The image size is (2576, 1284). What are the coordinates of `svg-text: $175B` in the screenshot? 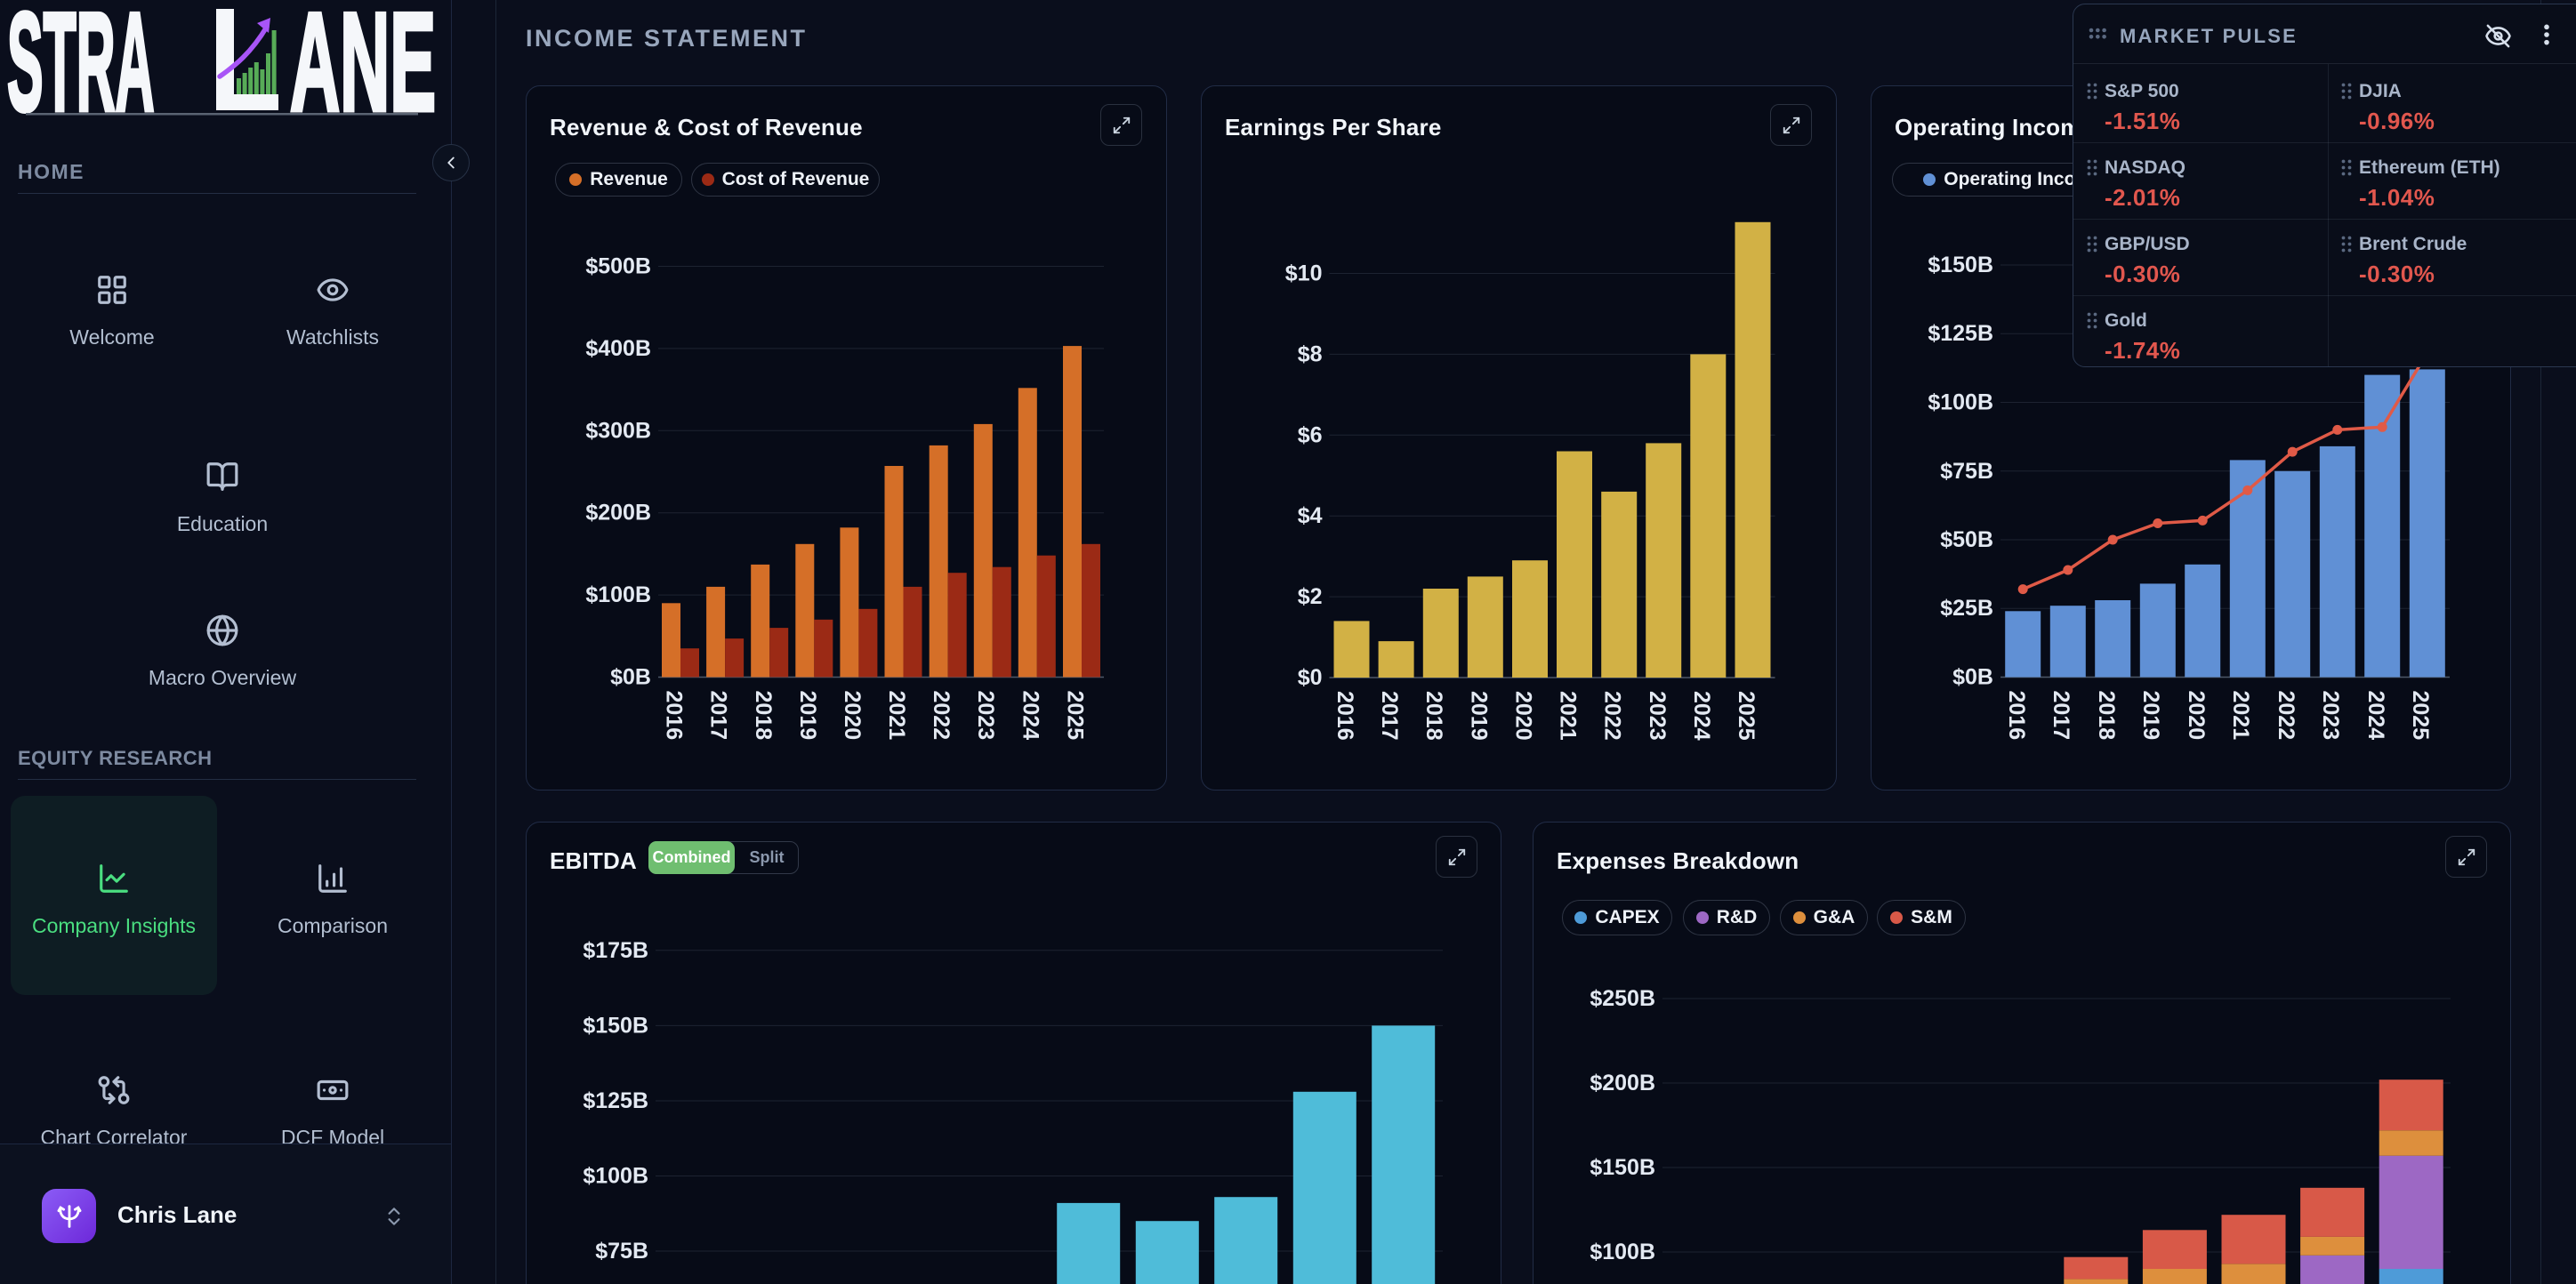 It's located at (615, 950).